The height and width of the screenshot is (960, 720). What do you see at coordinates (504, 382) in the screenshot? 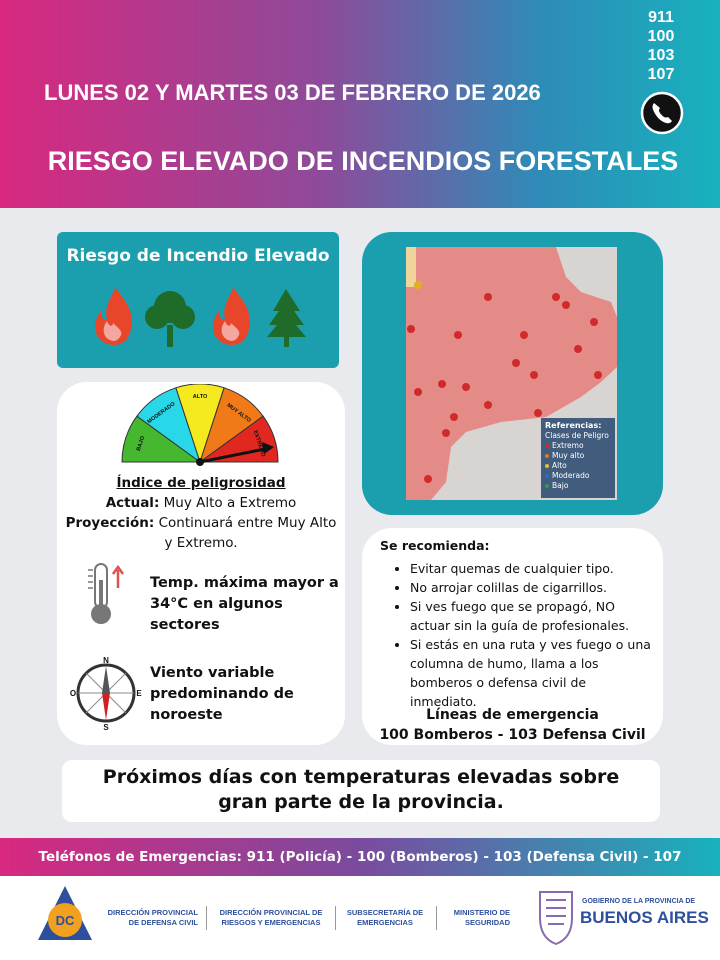
I see `map-dots` at bounding box center [504, 382].